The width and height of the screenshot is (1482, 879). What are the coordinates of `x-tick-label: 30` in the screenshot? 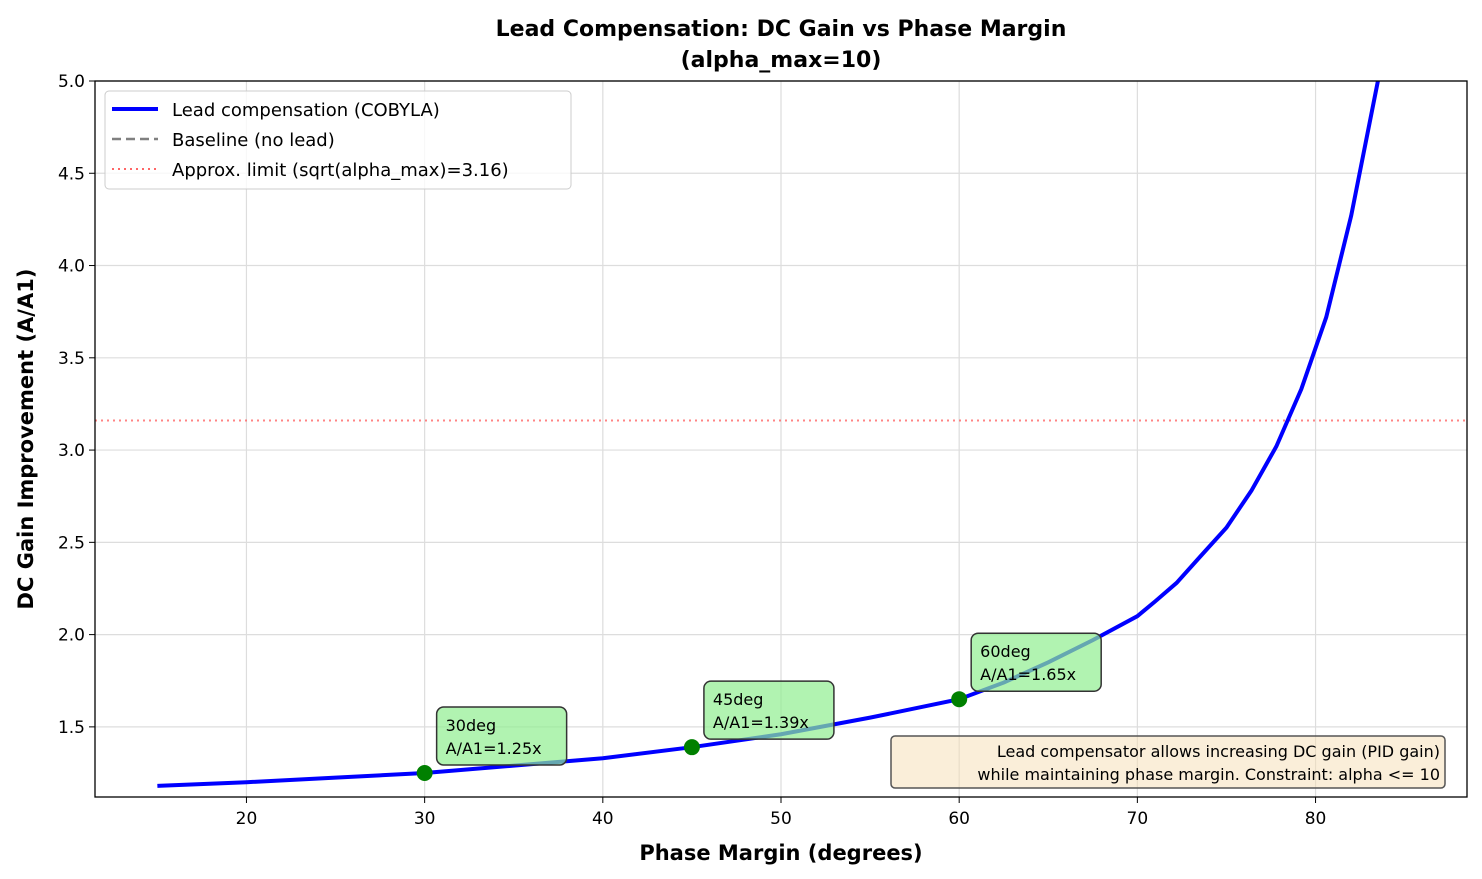 It's located at (425, 819).